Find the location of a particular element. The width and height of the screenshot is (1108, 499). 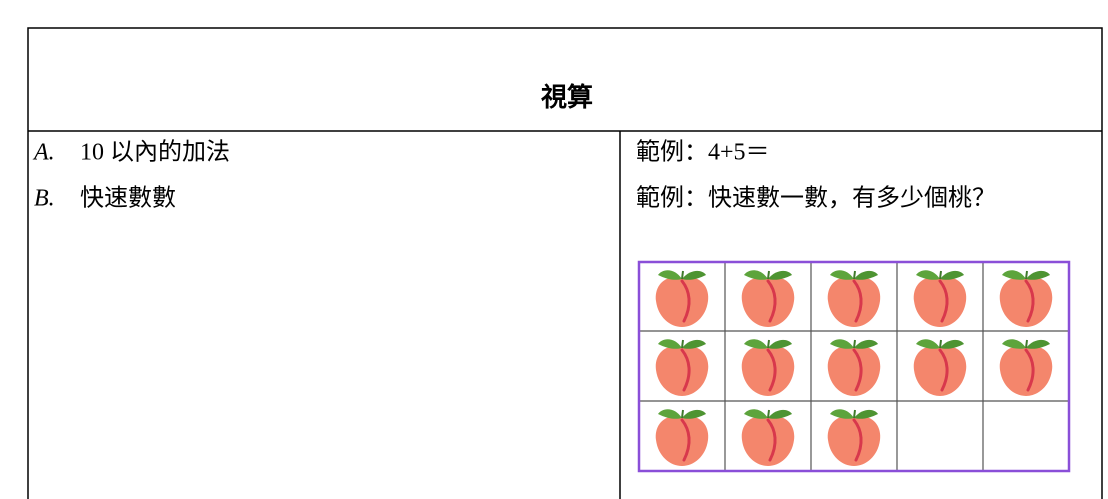

example-text: 範例：4+5＝ is located at coordinates (703, 152).